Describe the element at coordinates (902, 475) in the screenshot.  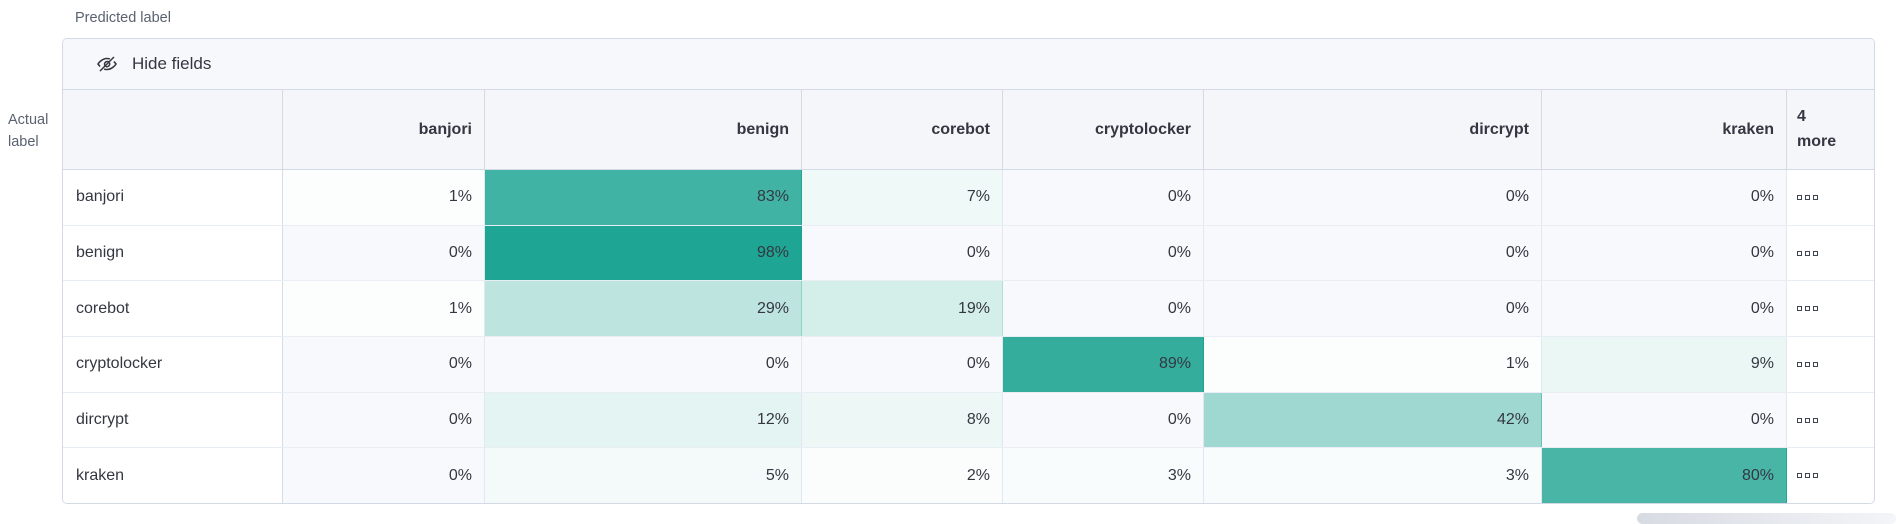
I see `matrix-cell-kraken-corebot: 2%` at that location.